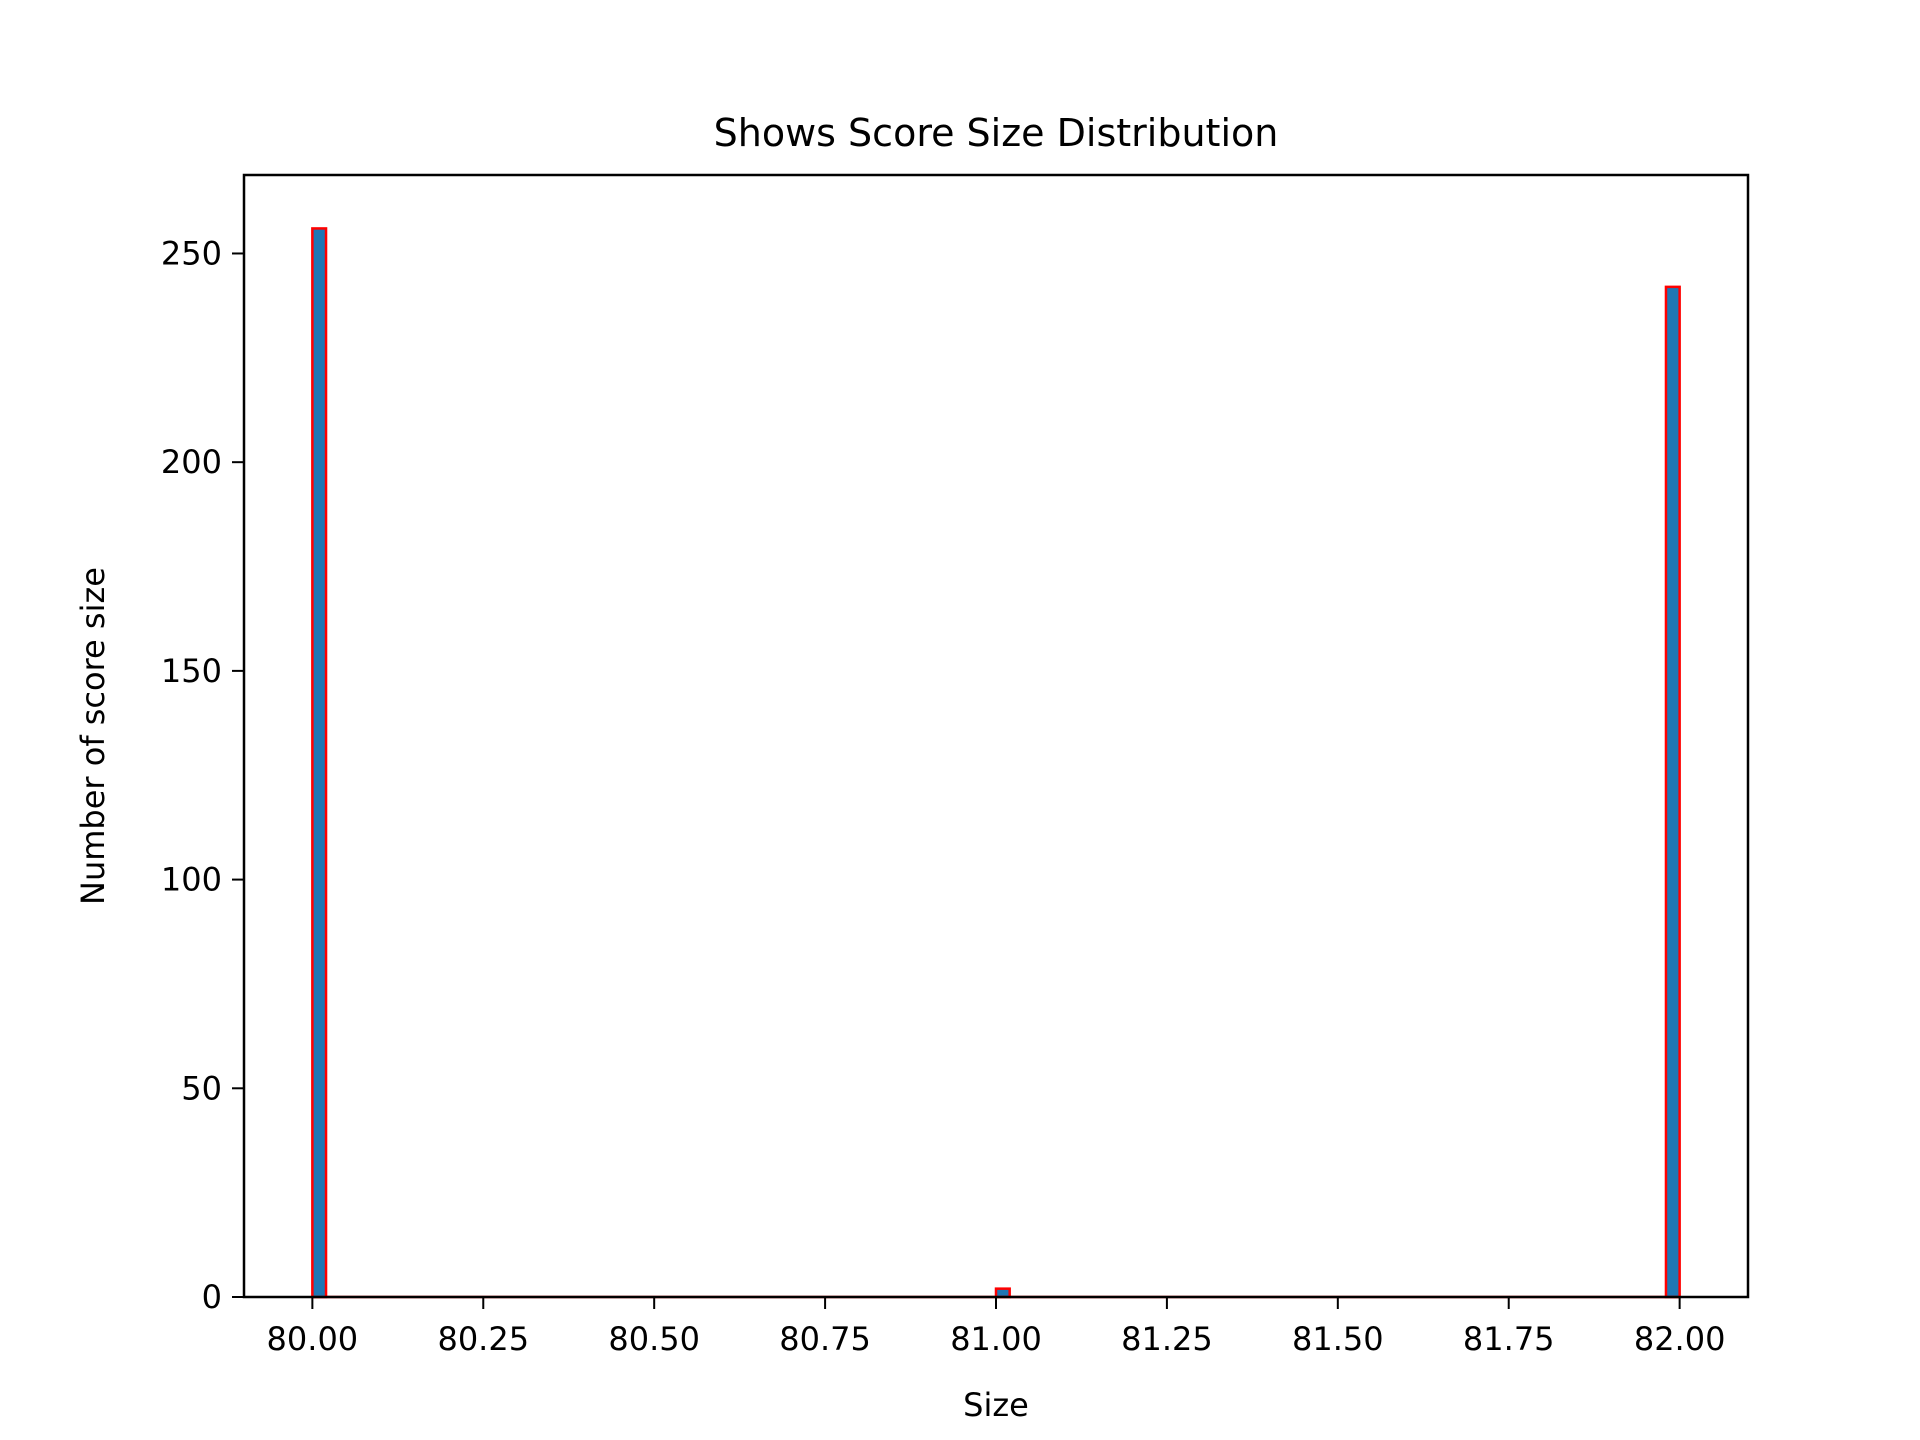 This screenshot has height=1440, width=1920. I want to click on x-tick-label: 80.50, so click(654, 1339).